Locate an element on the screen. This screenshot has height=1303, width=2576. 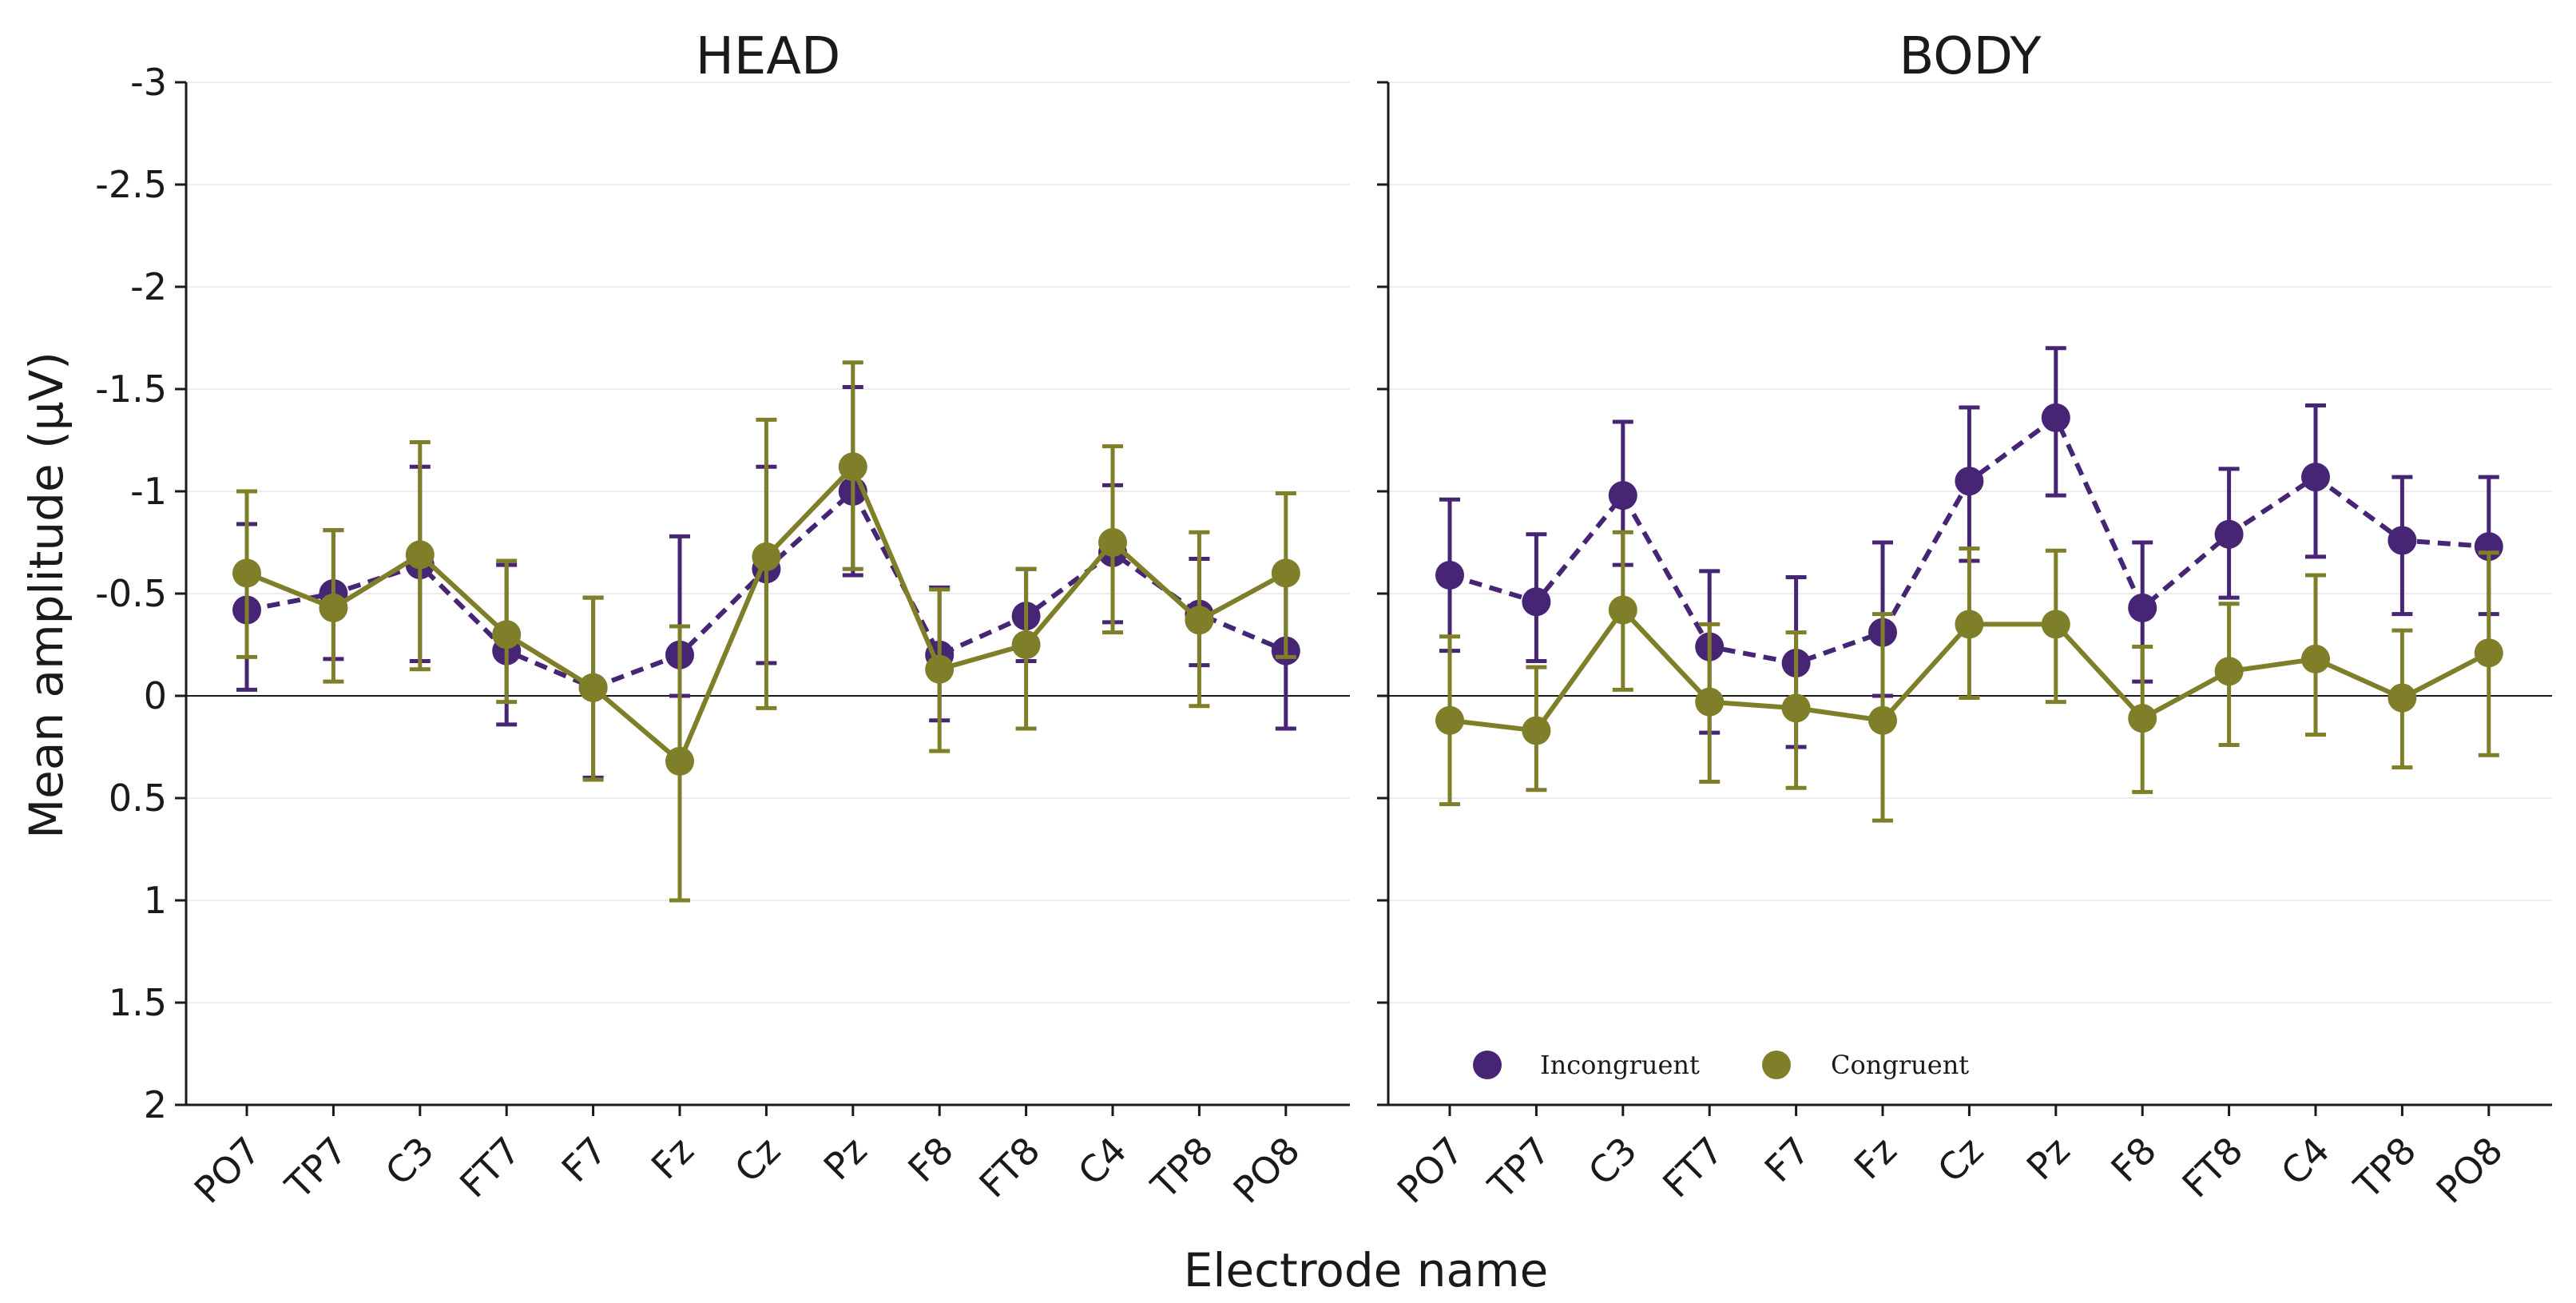
y-tick-label: -3 is located at coordinates (148, 83).